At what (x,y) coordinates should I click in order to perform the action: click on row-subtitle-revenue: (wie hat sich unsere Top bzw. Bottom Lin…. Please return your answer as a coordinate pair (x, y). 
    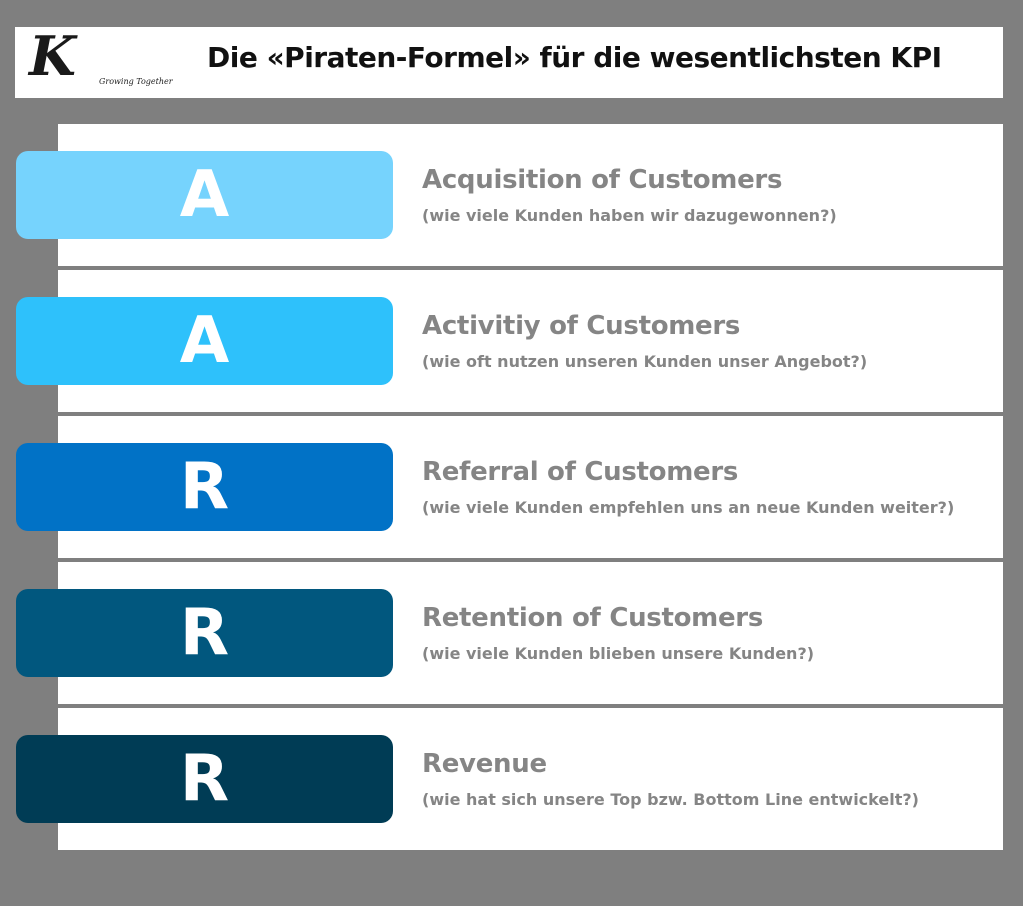
    Looking at the image, I should click on (670, 799).